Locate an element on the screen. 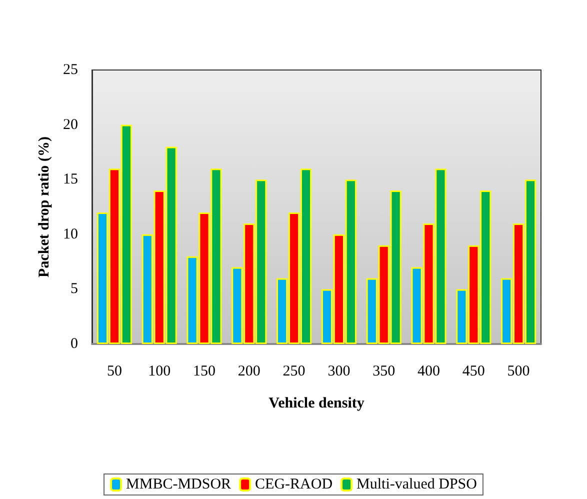 The height and width of the screenshot is (499, 587). x-tick-label: 500 is located at coordinates (518, 372).